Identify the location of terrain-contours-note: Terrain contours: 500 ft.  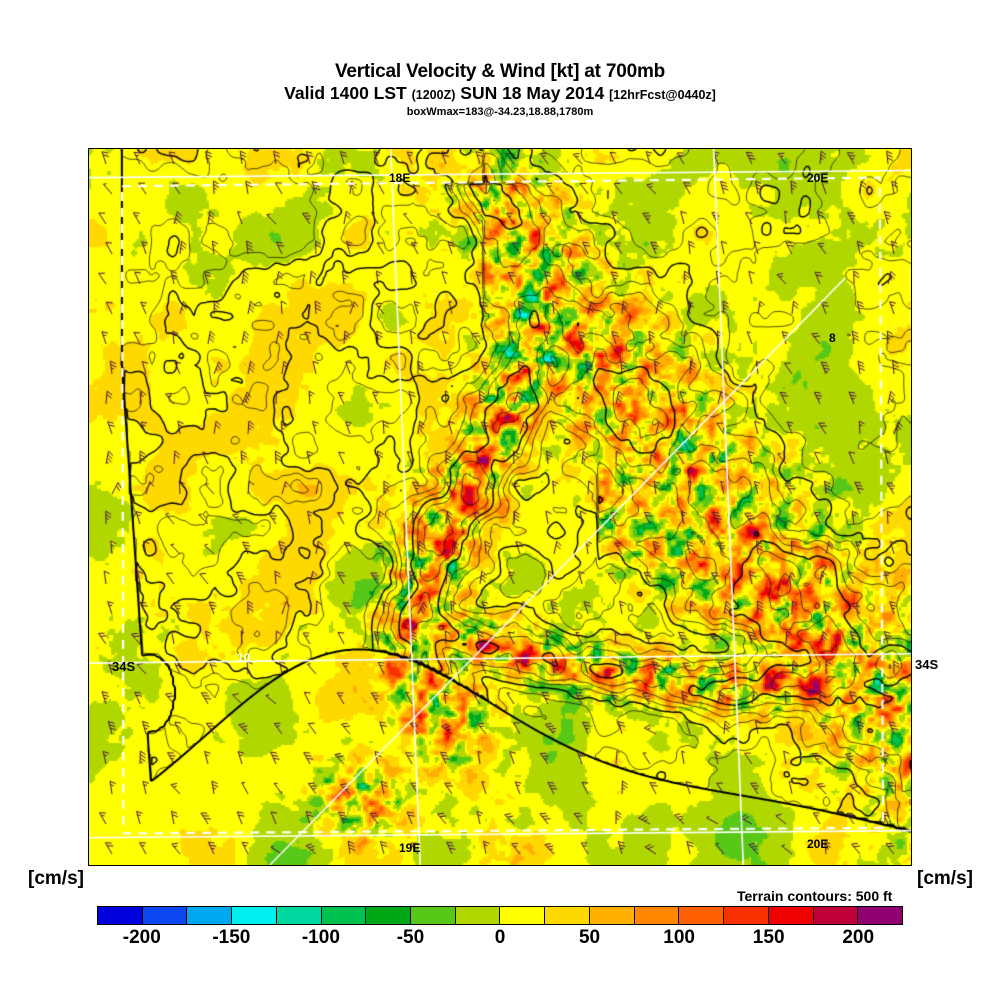
(815, 896).